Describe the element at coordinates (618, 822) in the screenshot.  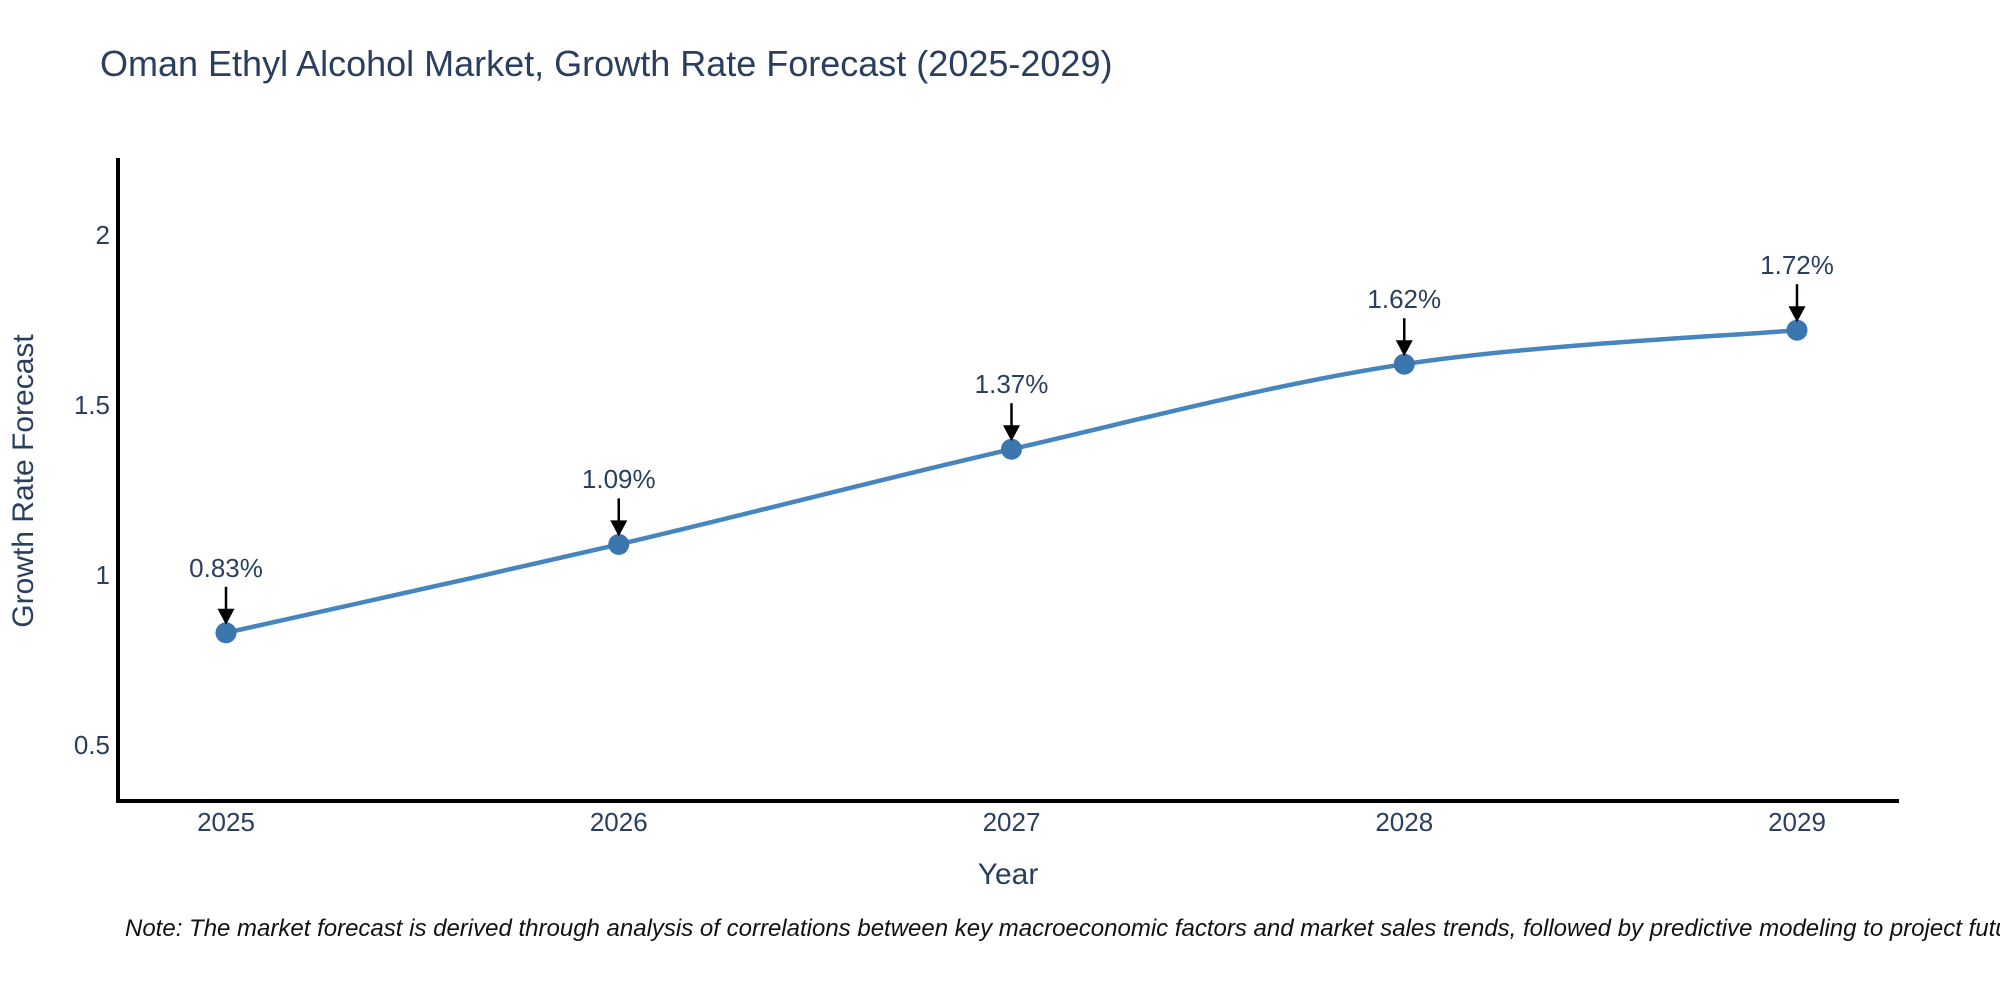
I see `x-tick-label: 2026` at that location.